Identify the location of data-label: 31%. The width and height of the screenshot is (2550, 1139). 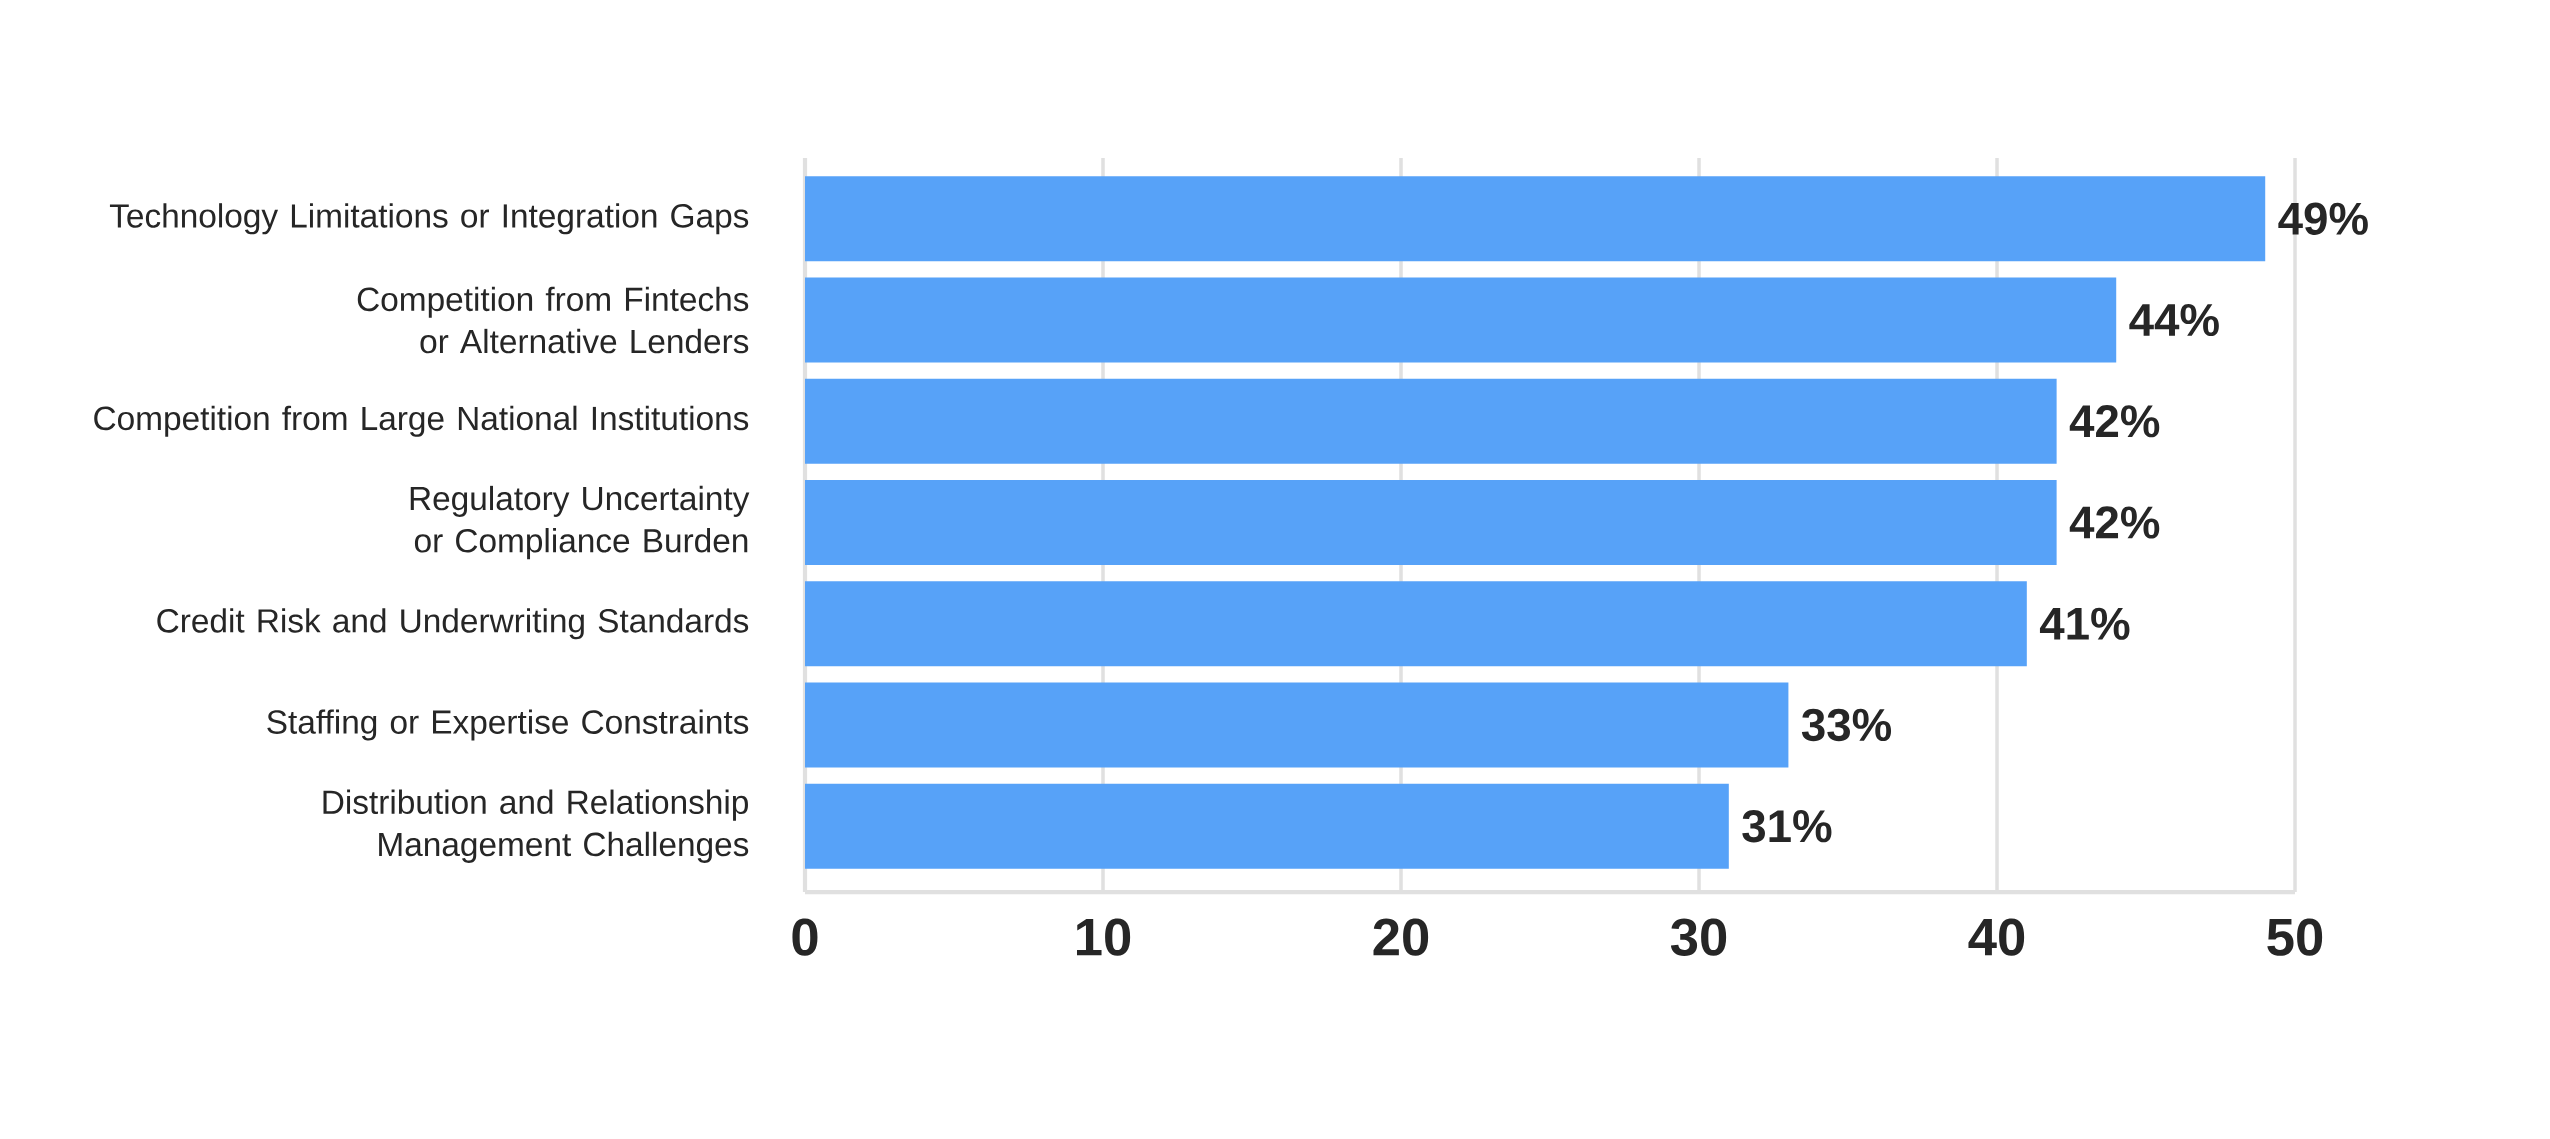
(1787, 826).